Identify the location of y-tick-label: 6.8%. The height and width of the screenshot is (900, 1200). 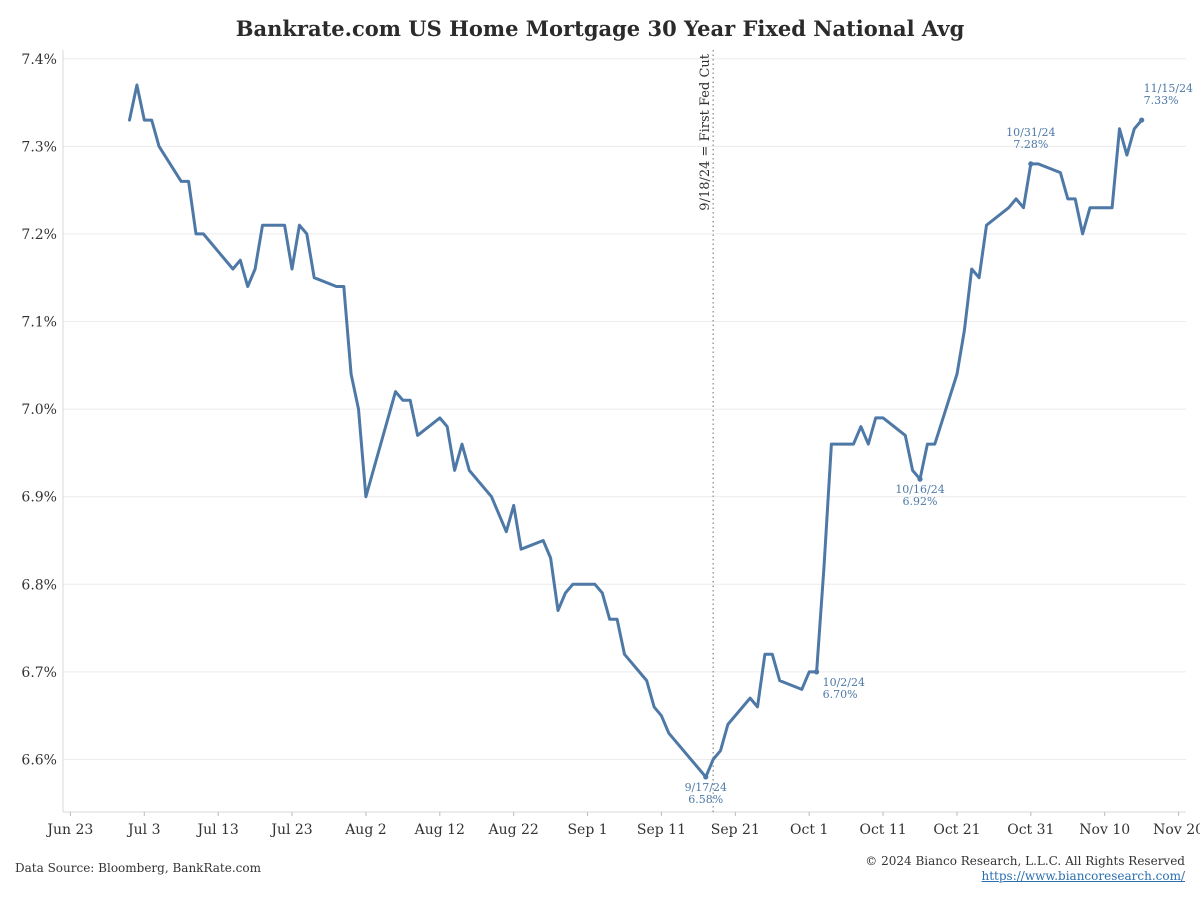
(39, 585).